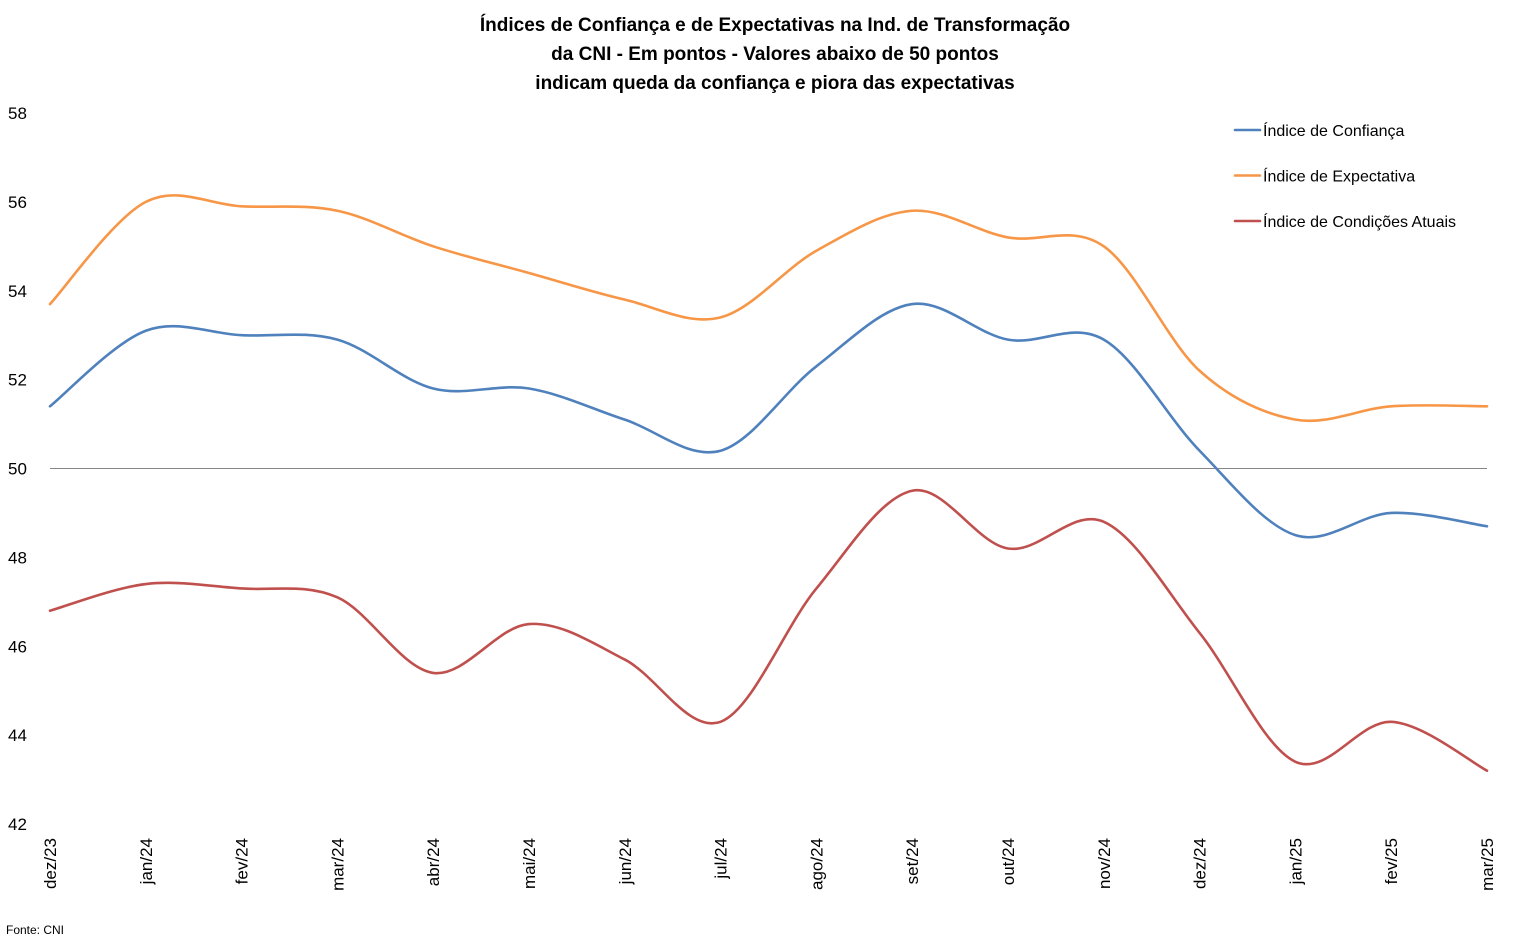  Describe the element at coordinates (50, 863) in the screenshot. I see `x-tick-label: dez/23` at that location.